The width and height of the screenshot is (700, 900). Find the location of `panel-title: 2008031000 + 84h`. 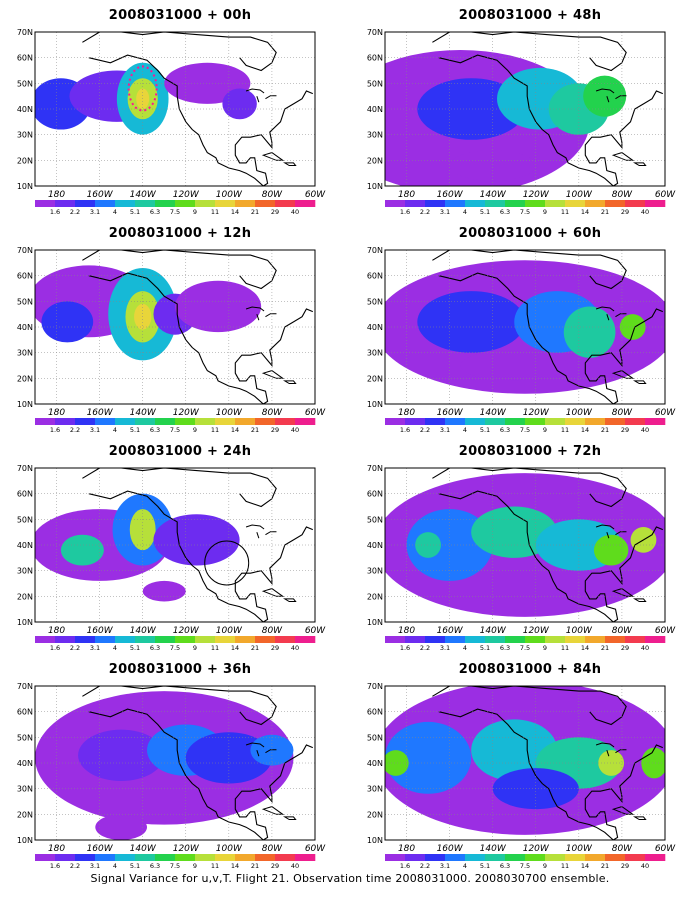

panel-title: 2008031000 + 84h is located at coordinates (530, 669).